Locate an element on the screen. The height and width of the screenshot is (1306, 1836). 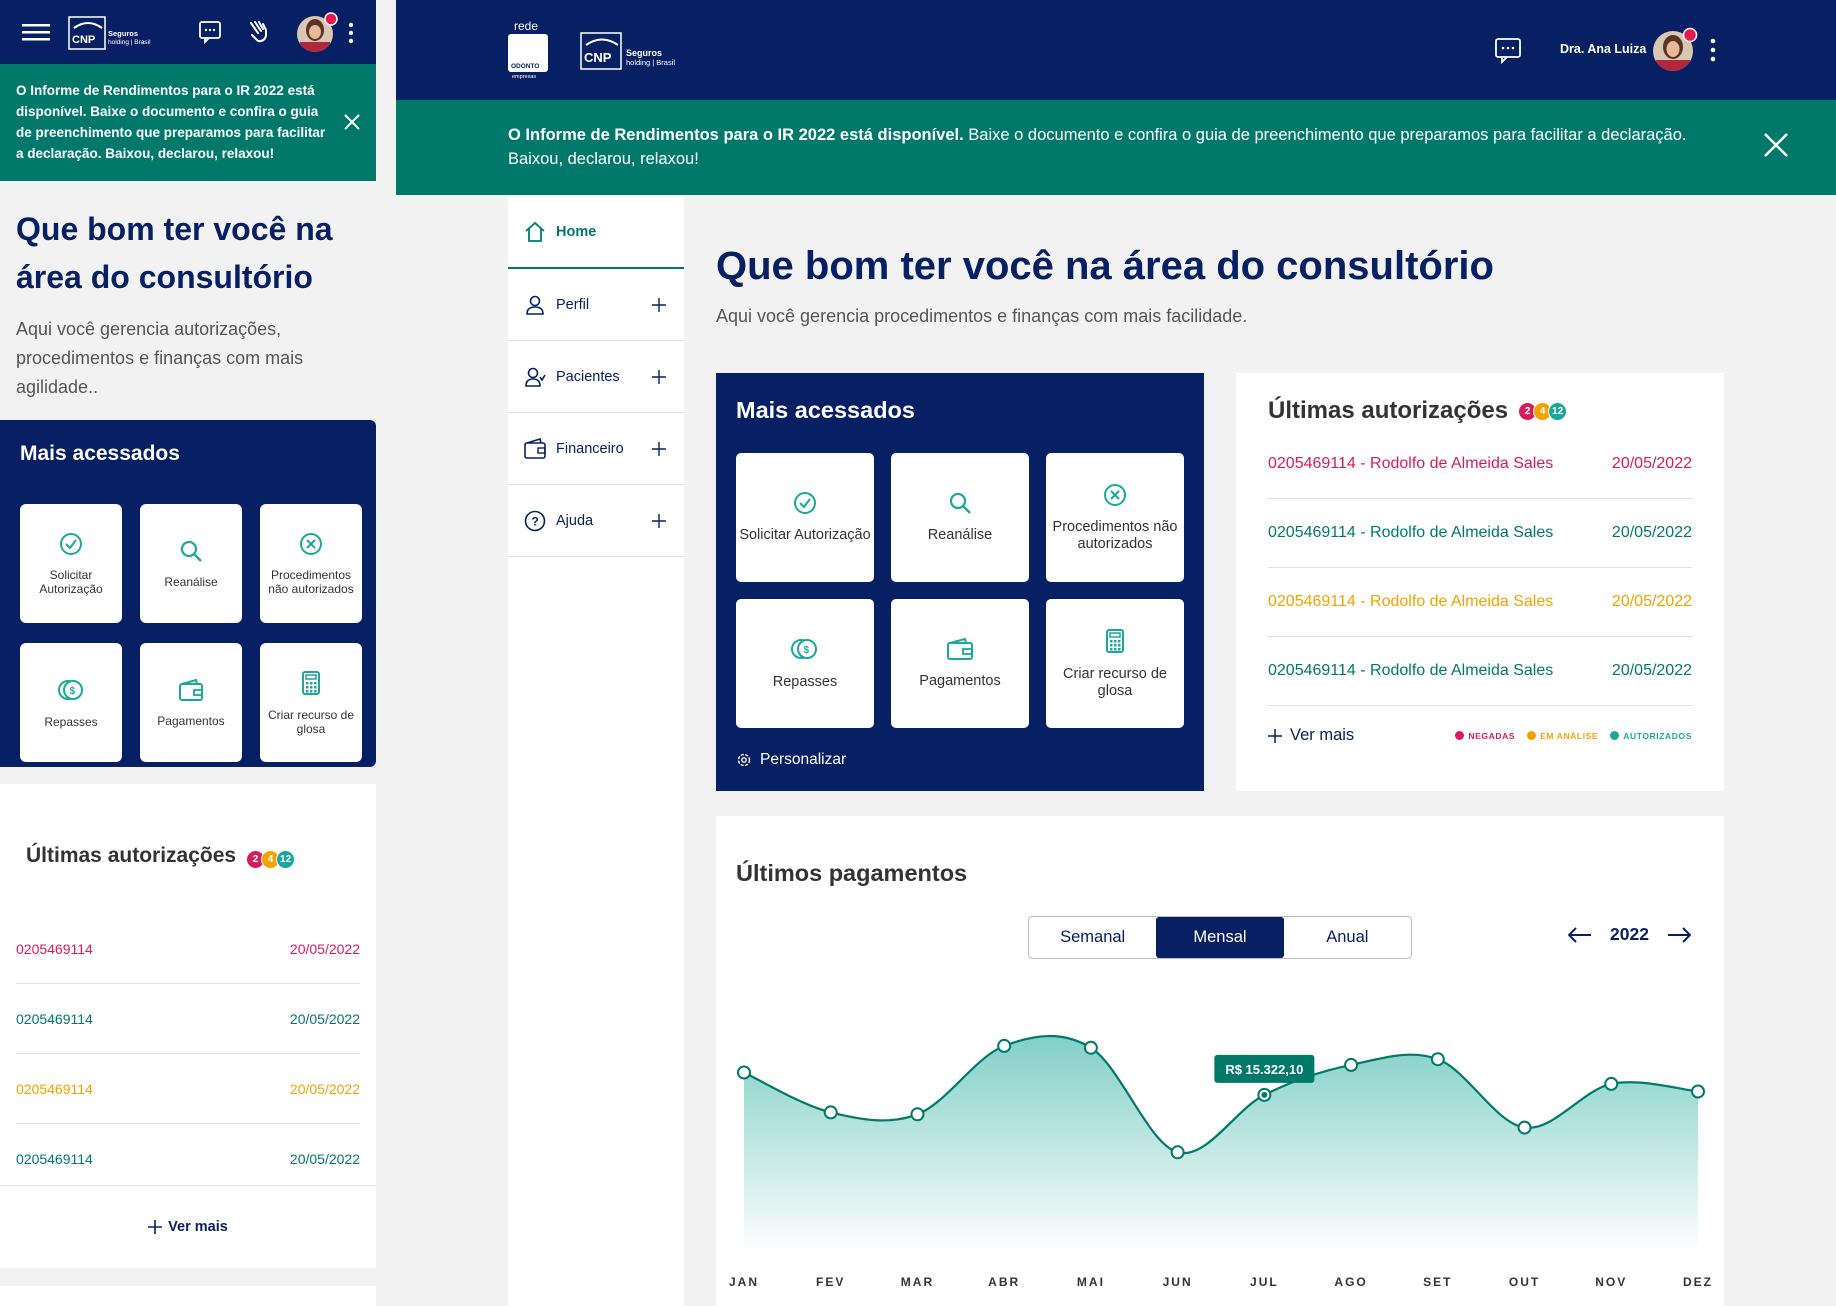
badge-autorizados: 12 is located at coordinates (286, 859).